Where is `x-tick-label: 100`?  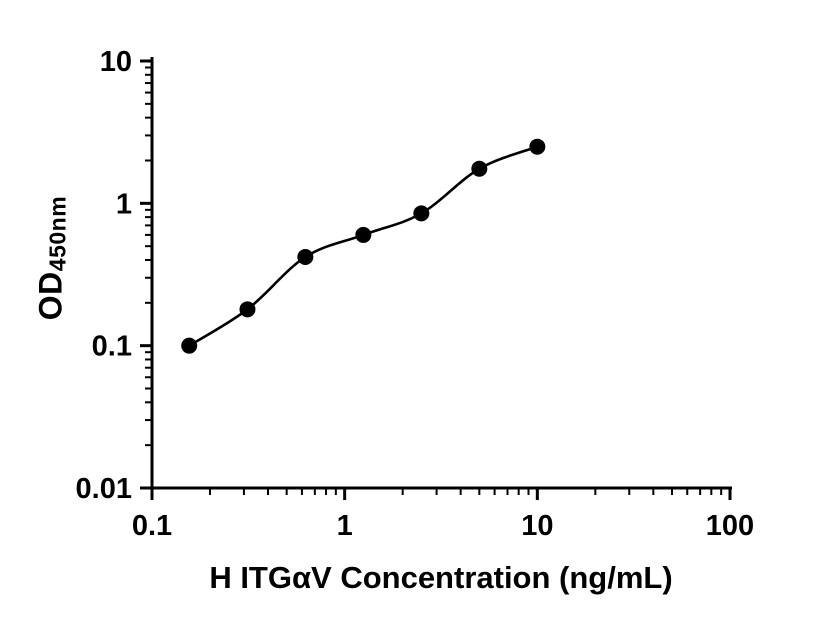 x-tick-label: 100 is located at coordinates (730, 526).